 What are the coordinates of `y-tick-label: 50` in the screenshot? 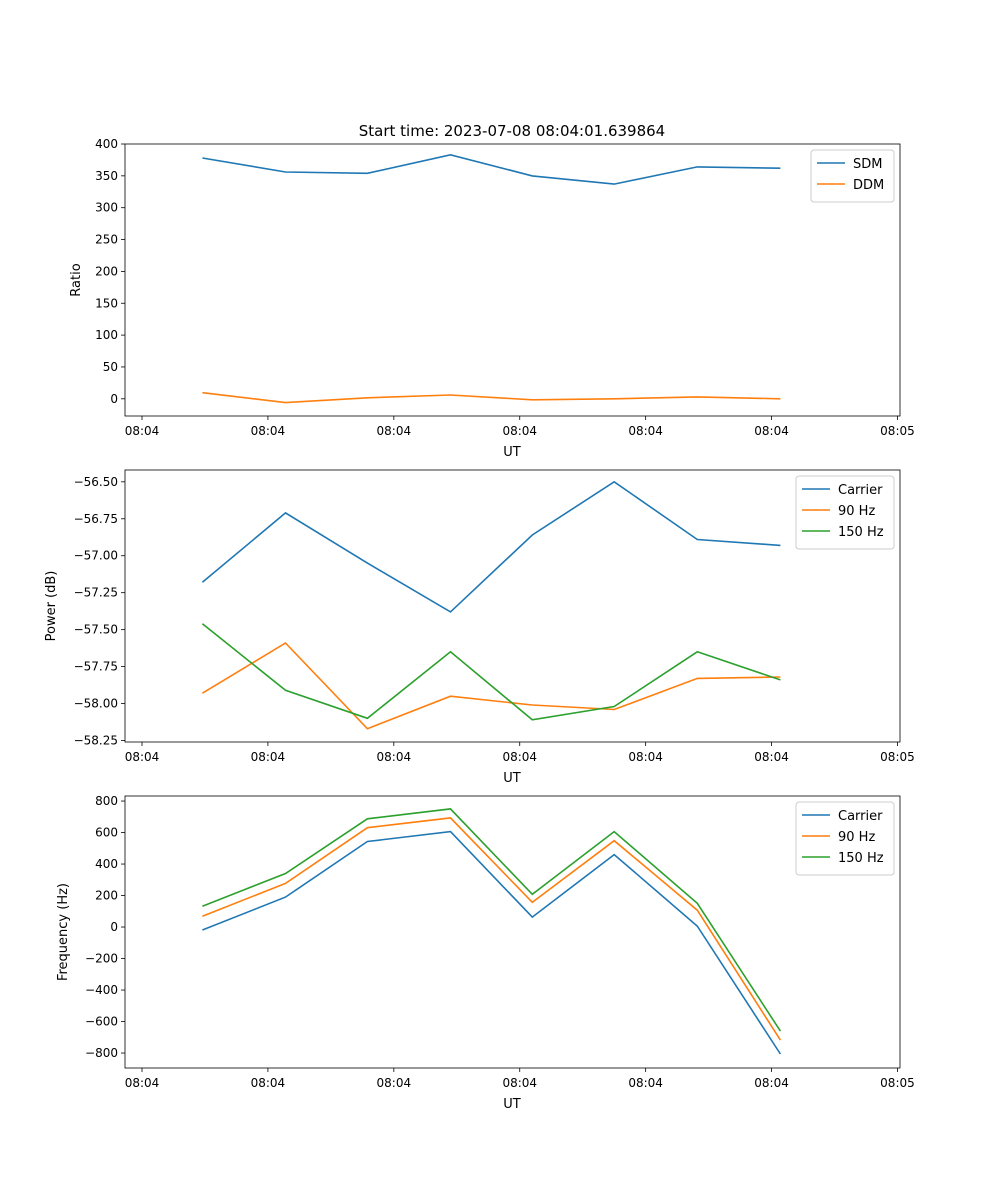 It's located at (110, 367).